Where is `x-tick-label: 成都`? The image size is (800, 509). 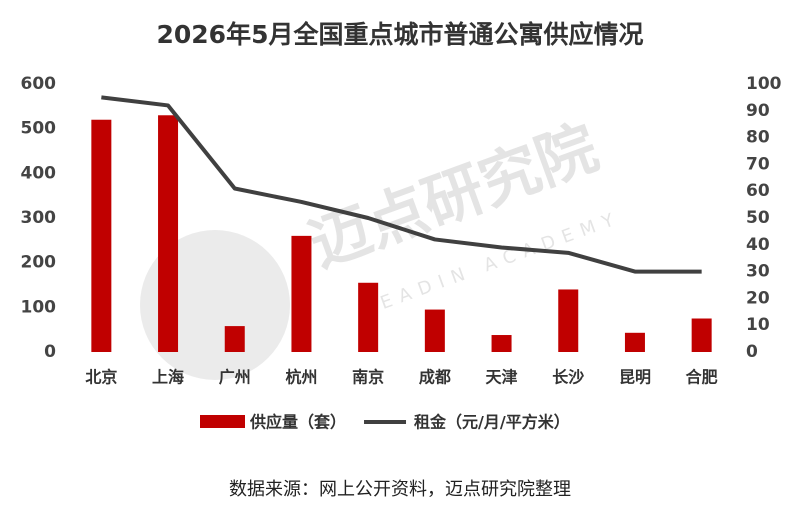
x-tick-label: 成都 is located at coordinates (435, 377).